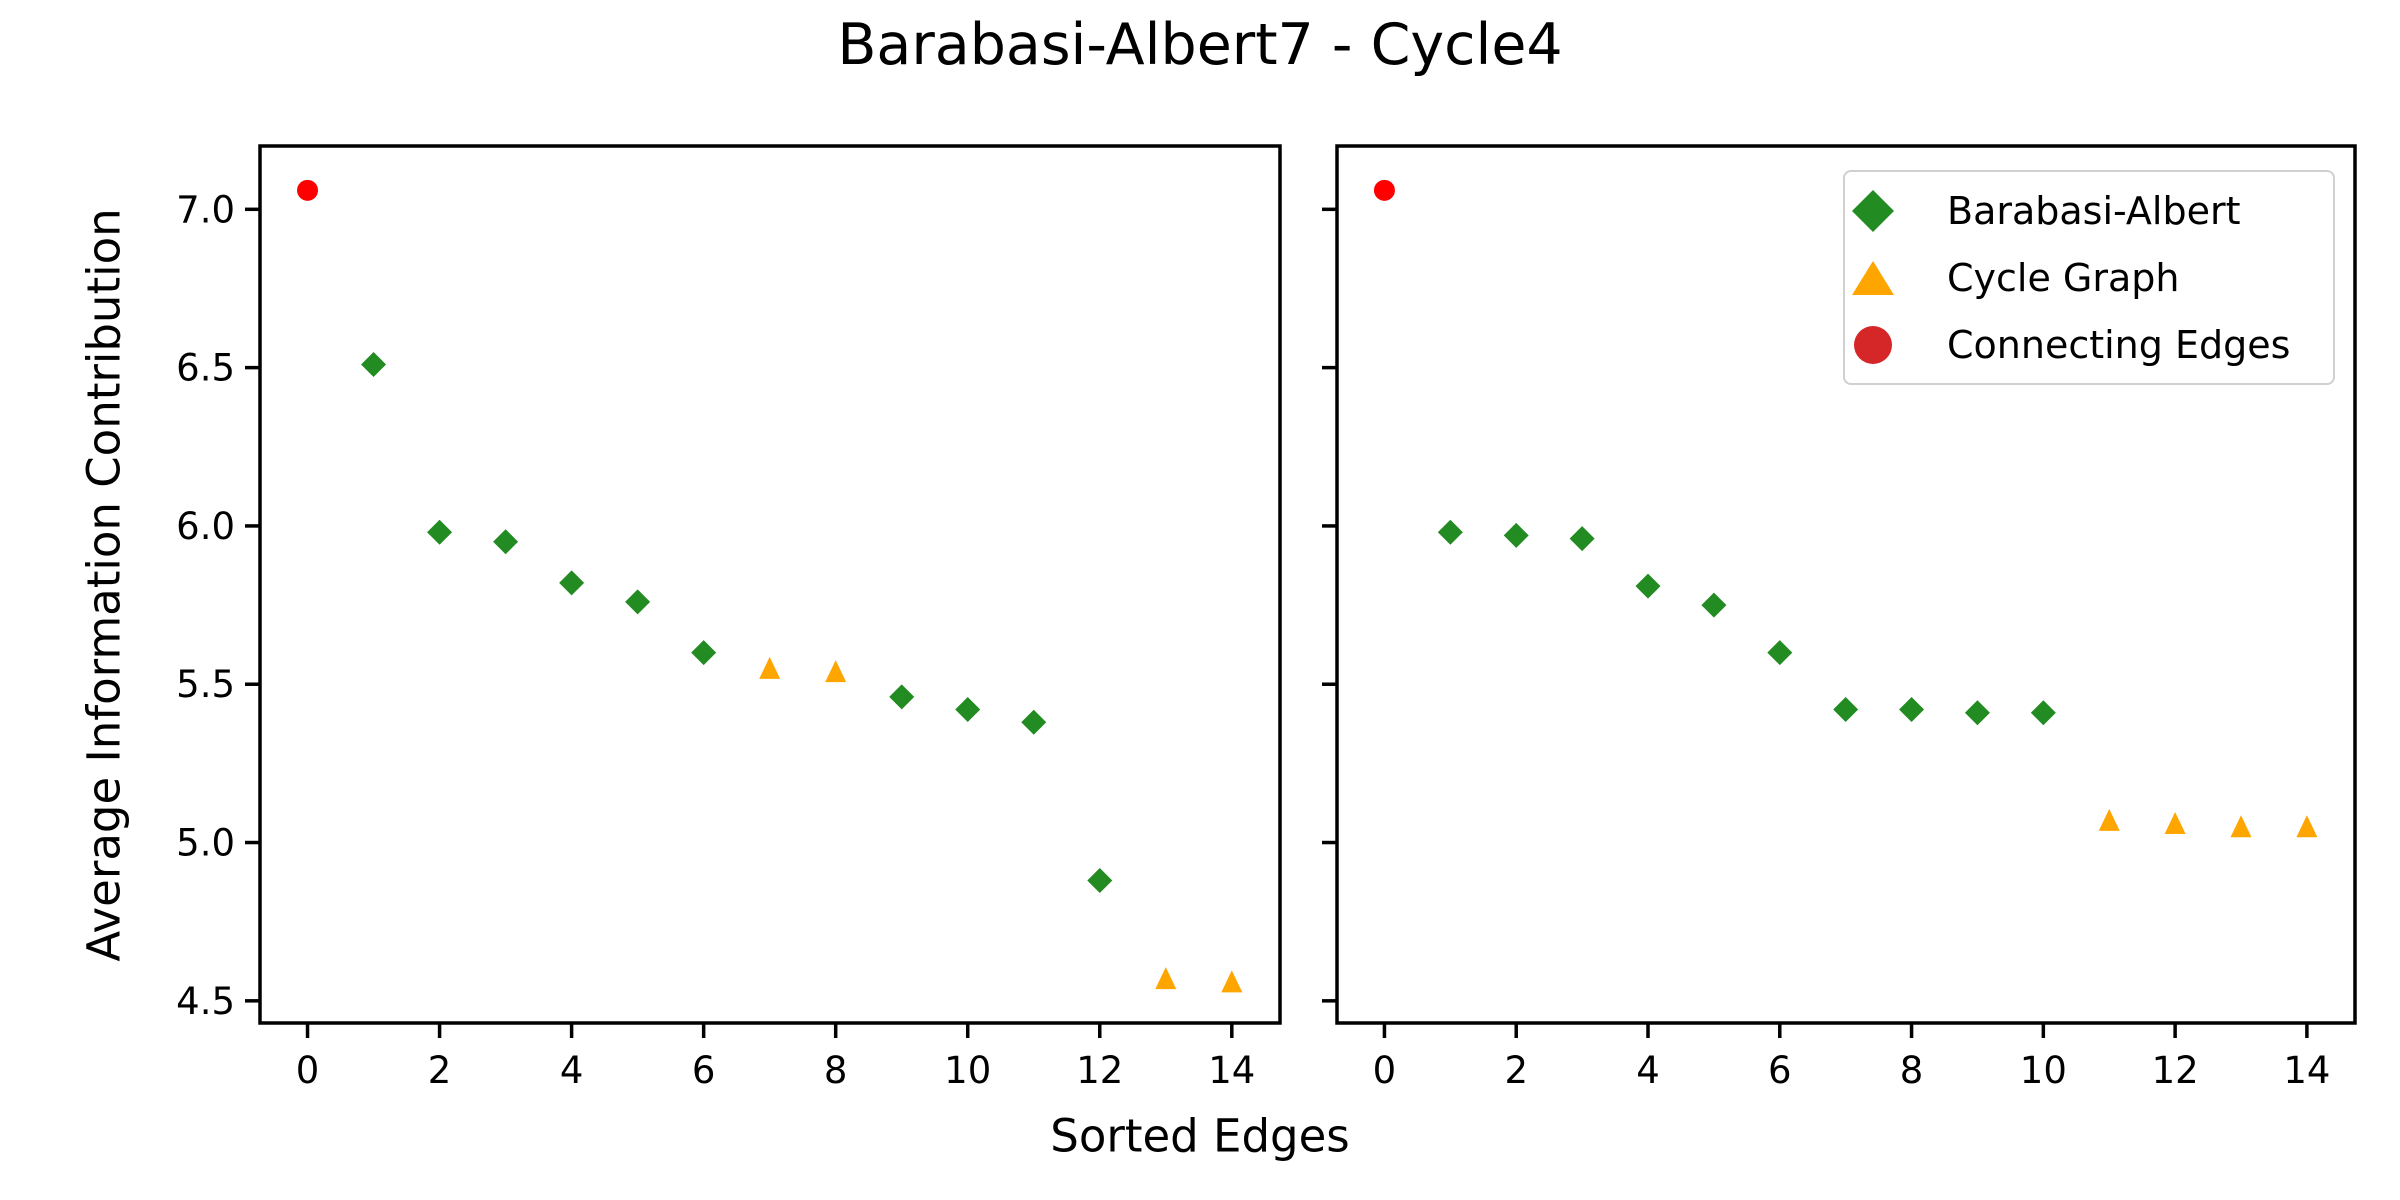 This screenshot has width=2400, height=1200. What do you see at coordinates (1200, 45) in the screenshot?
I see `chart-title: Barabasi-Albert7 - Cycle4` at bounding box center [1200, 45].